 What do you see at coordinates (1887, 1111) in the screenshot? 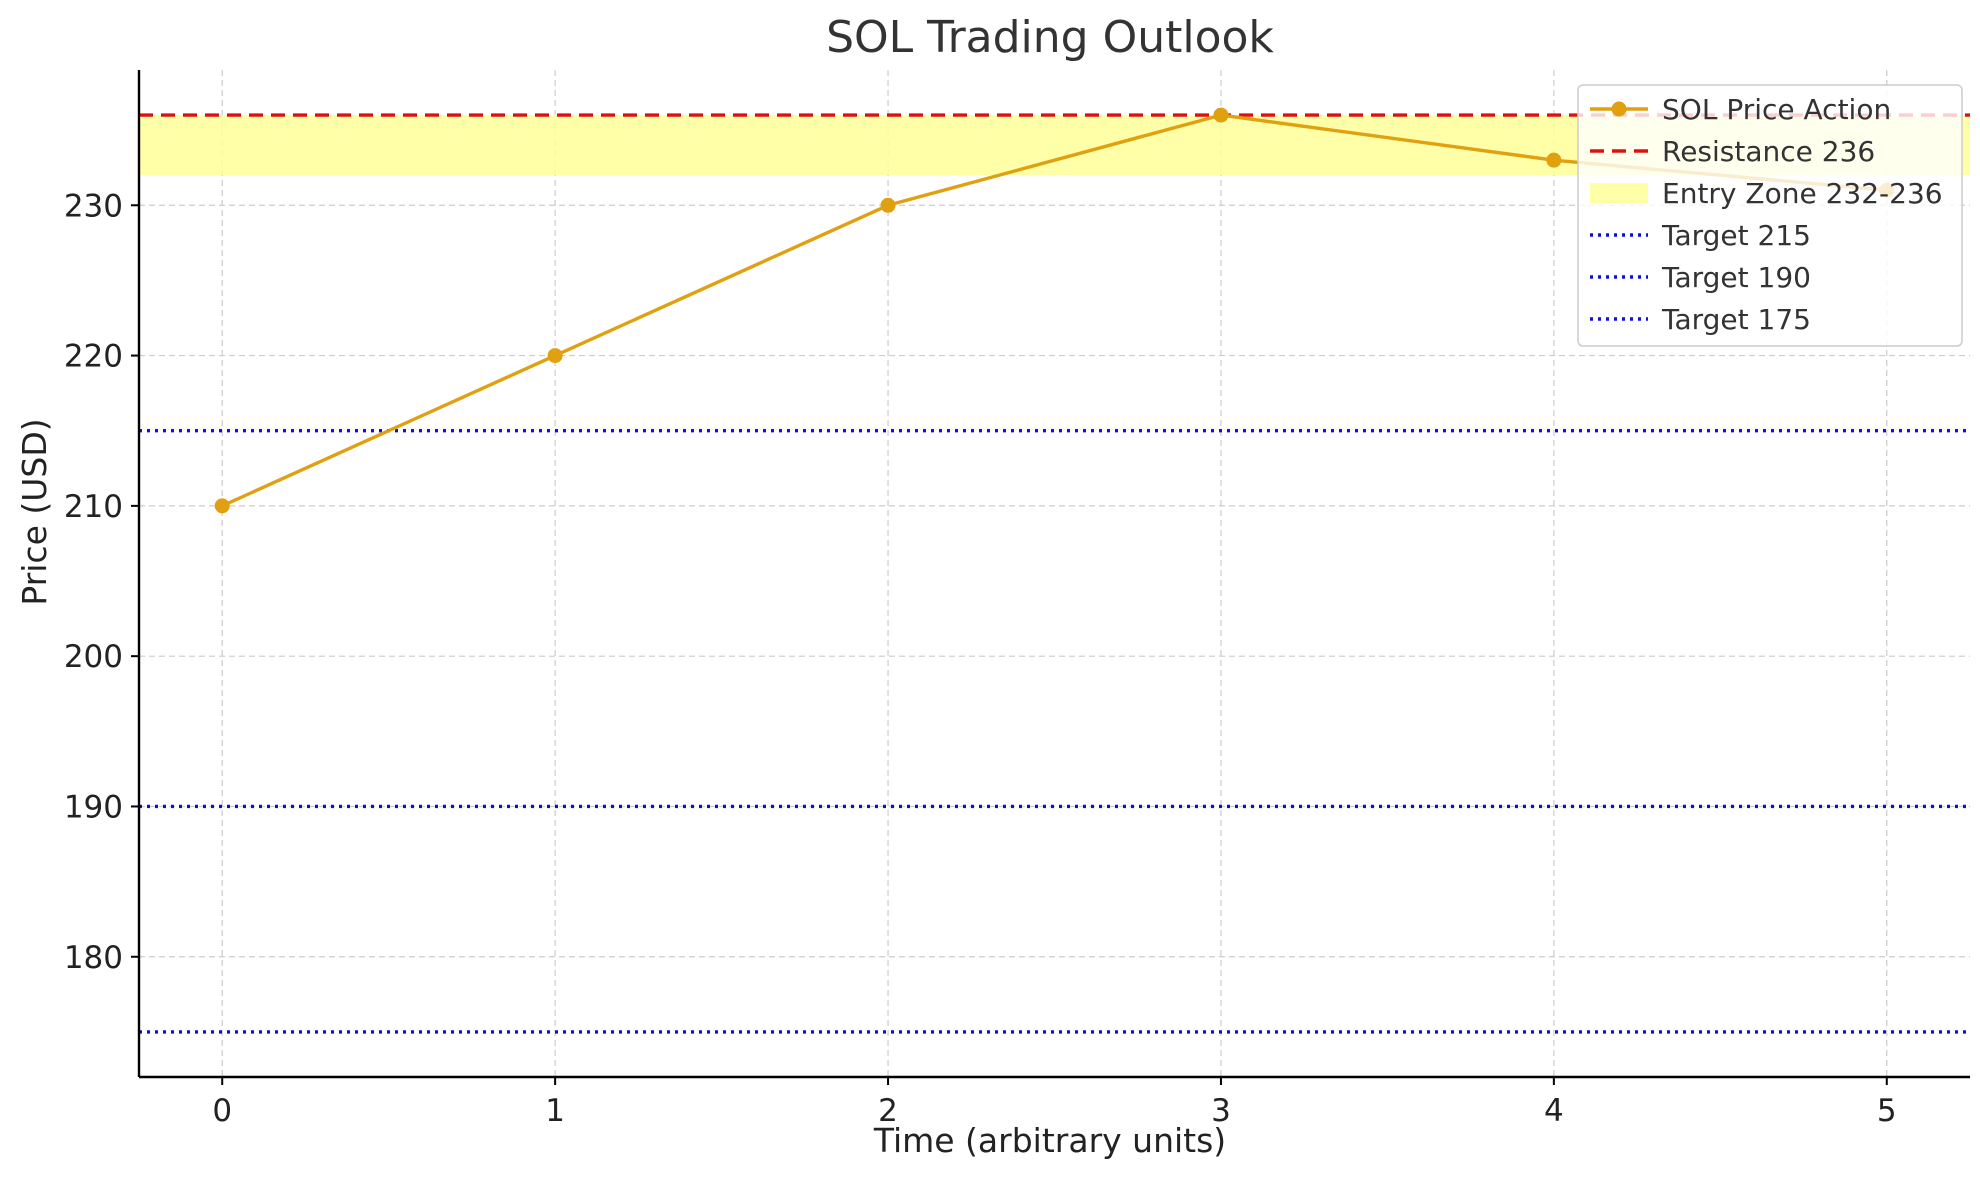
I see `x-tick-label: 5` at bounding box center [1887, 1111].